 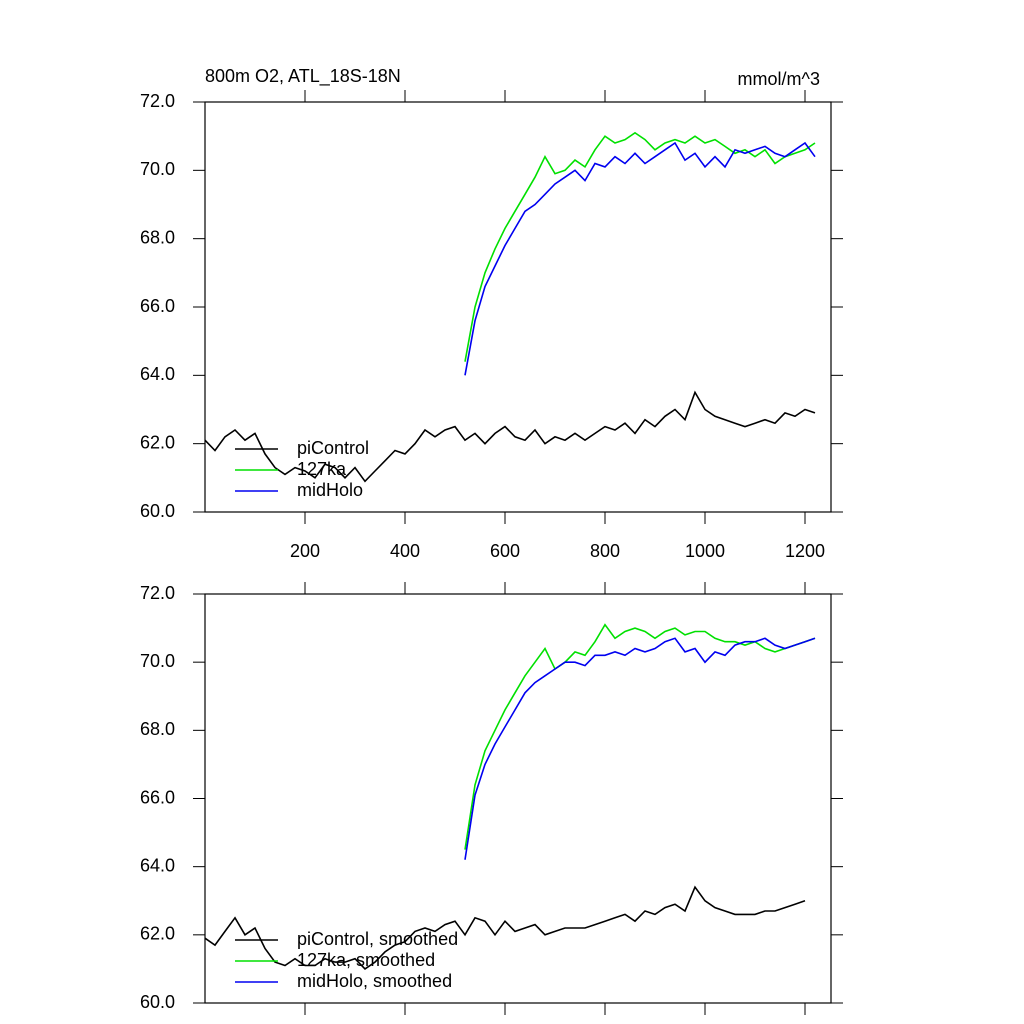 I want to click on units-label: mmol/m^3, so click(x=779, y=79).